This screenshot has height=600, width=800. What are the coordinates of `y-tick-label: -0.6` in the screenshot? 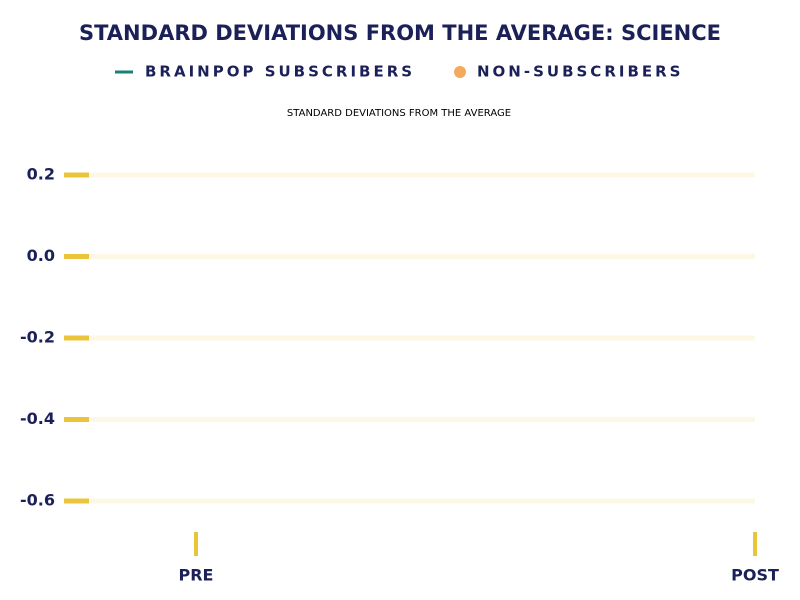 It's located at (37, 500).